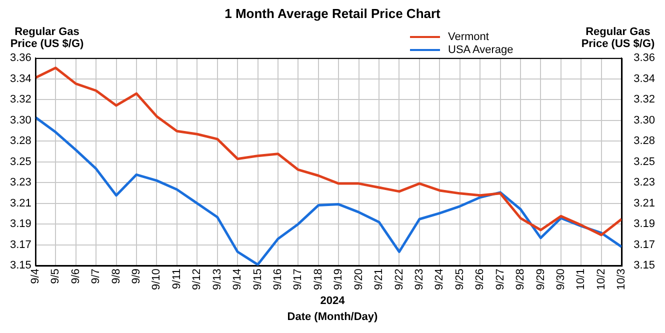 The height and width of the screenshot is (333, 665). What do you see at coordinates (540, 279) in the screenshot?
I see `x-tick-label: 9/29` at bounding box center [540, 279].